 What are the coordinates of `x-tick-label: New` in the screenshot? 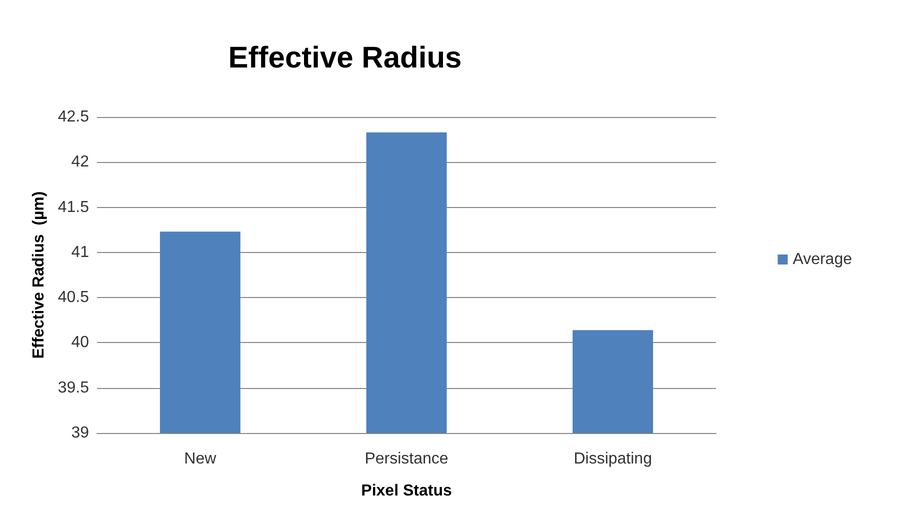 It's located at (200, 459).